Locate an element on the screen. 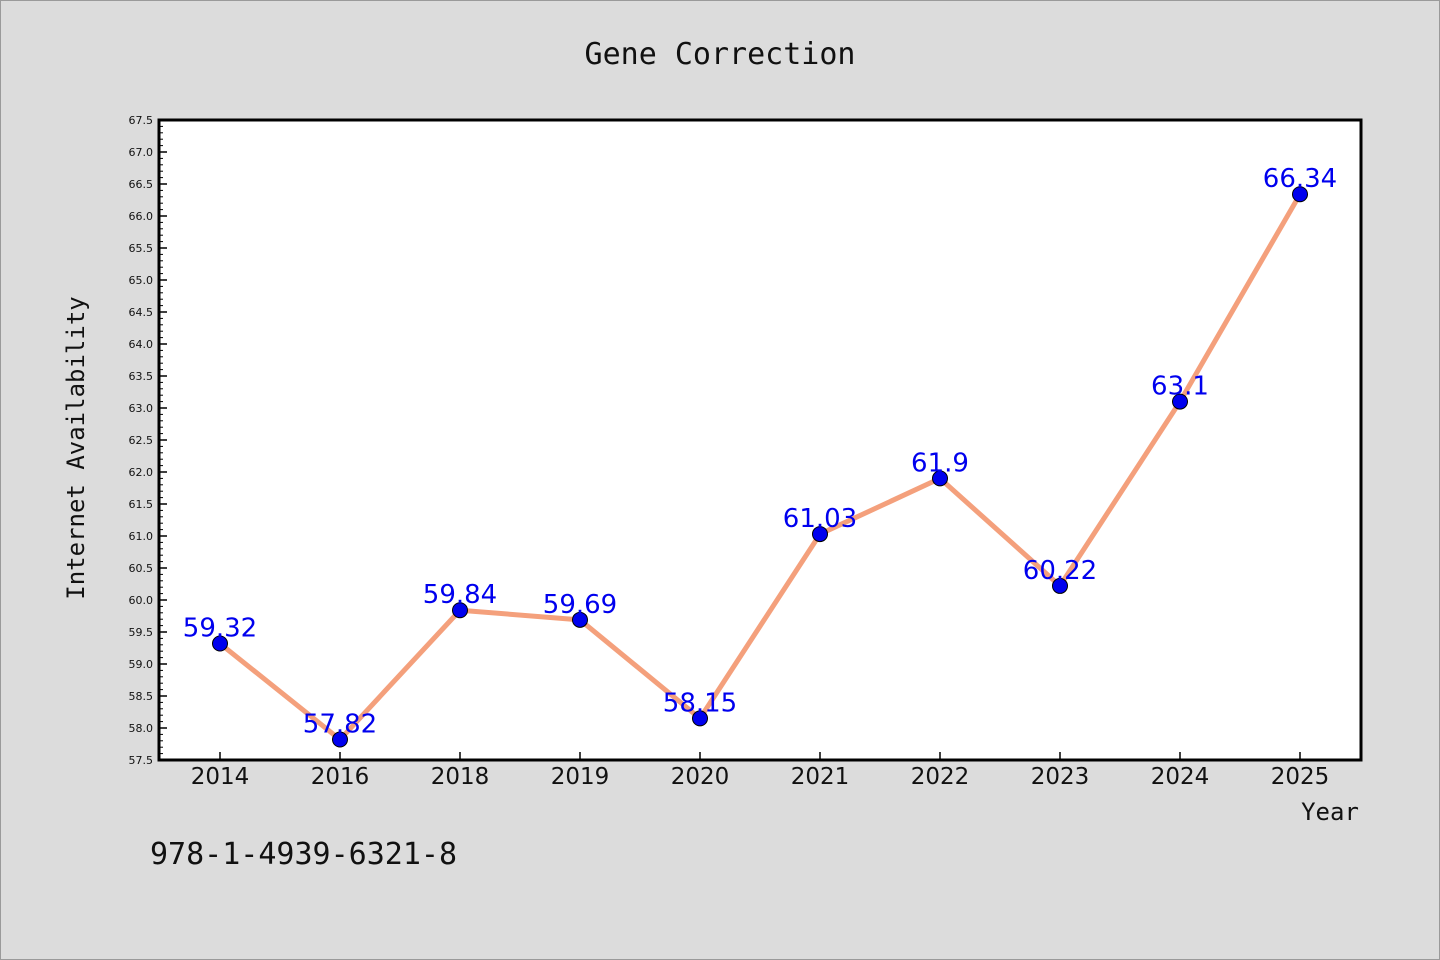  x-axis-label: Year is located at coordinates (1330, 812).